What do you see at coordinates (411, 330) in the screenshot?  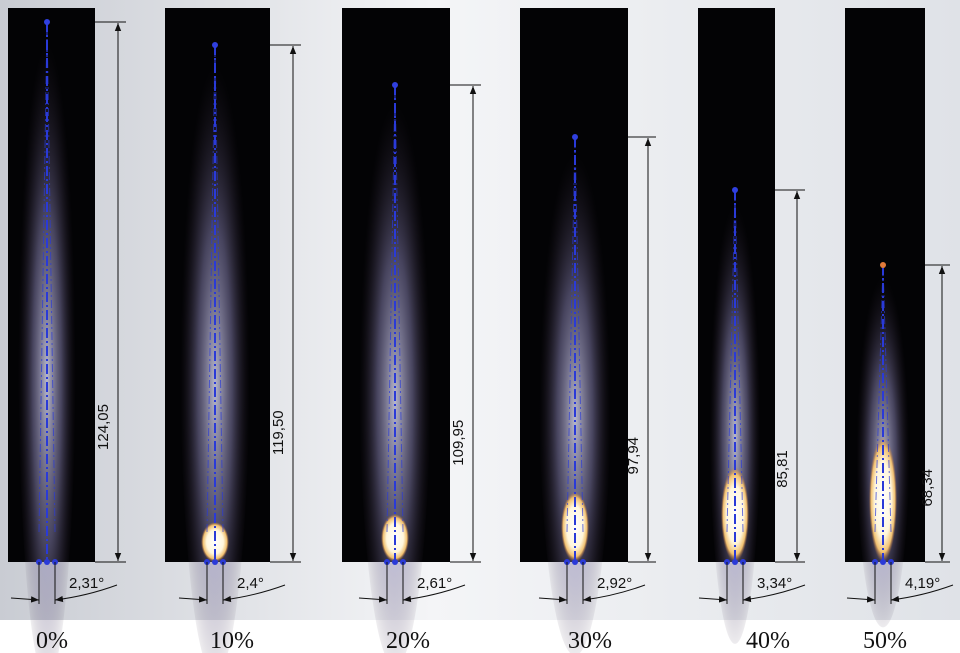 I see `flame-panel: 109,95 2,61° 20%` at bounding box center [411, 330].